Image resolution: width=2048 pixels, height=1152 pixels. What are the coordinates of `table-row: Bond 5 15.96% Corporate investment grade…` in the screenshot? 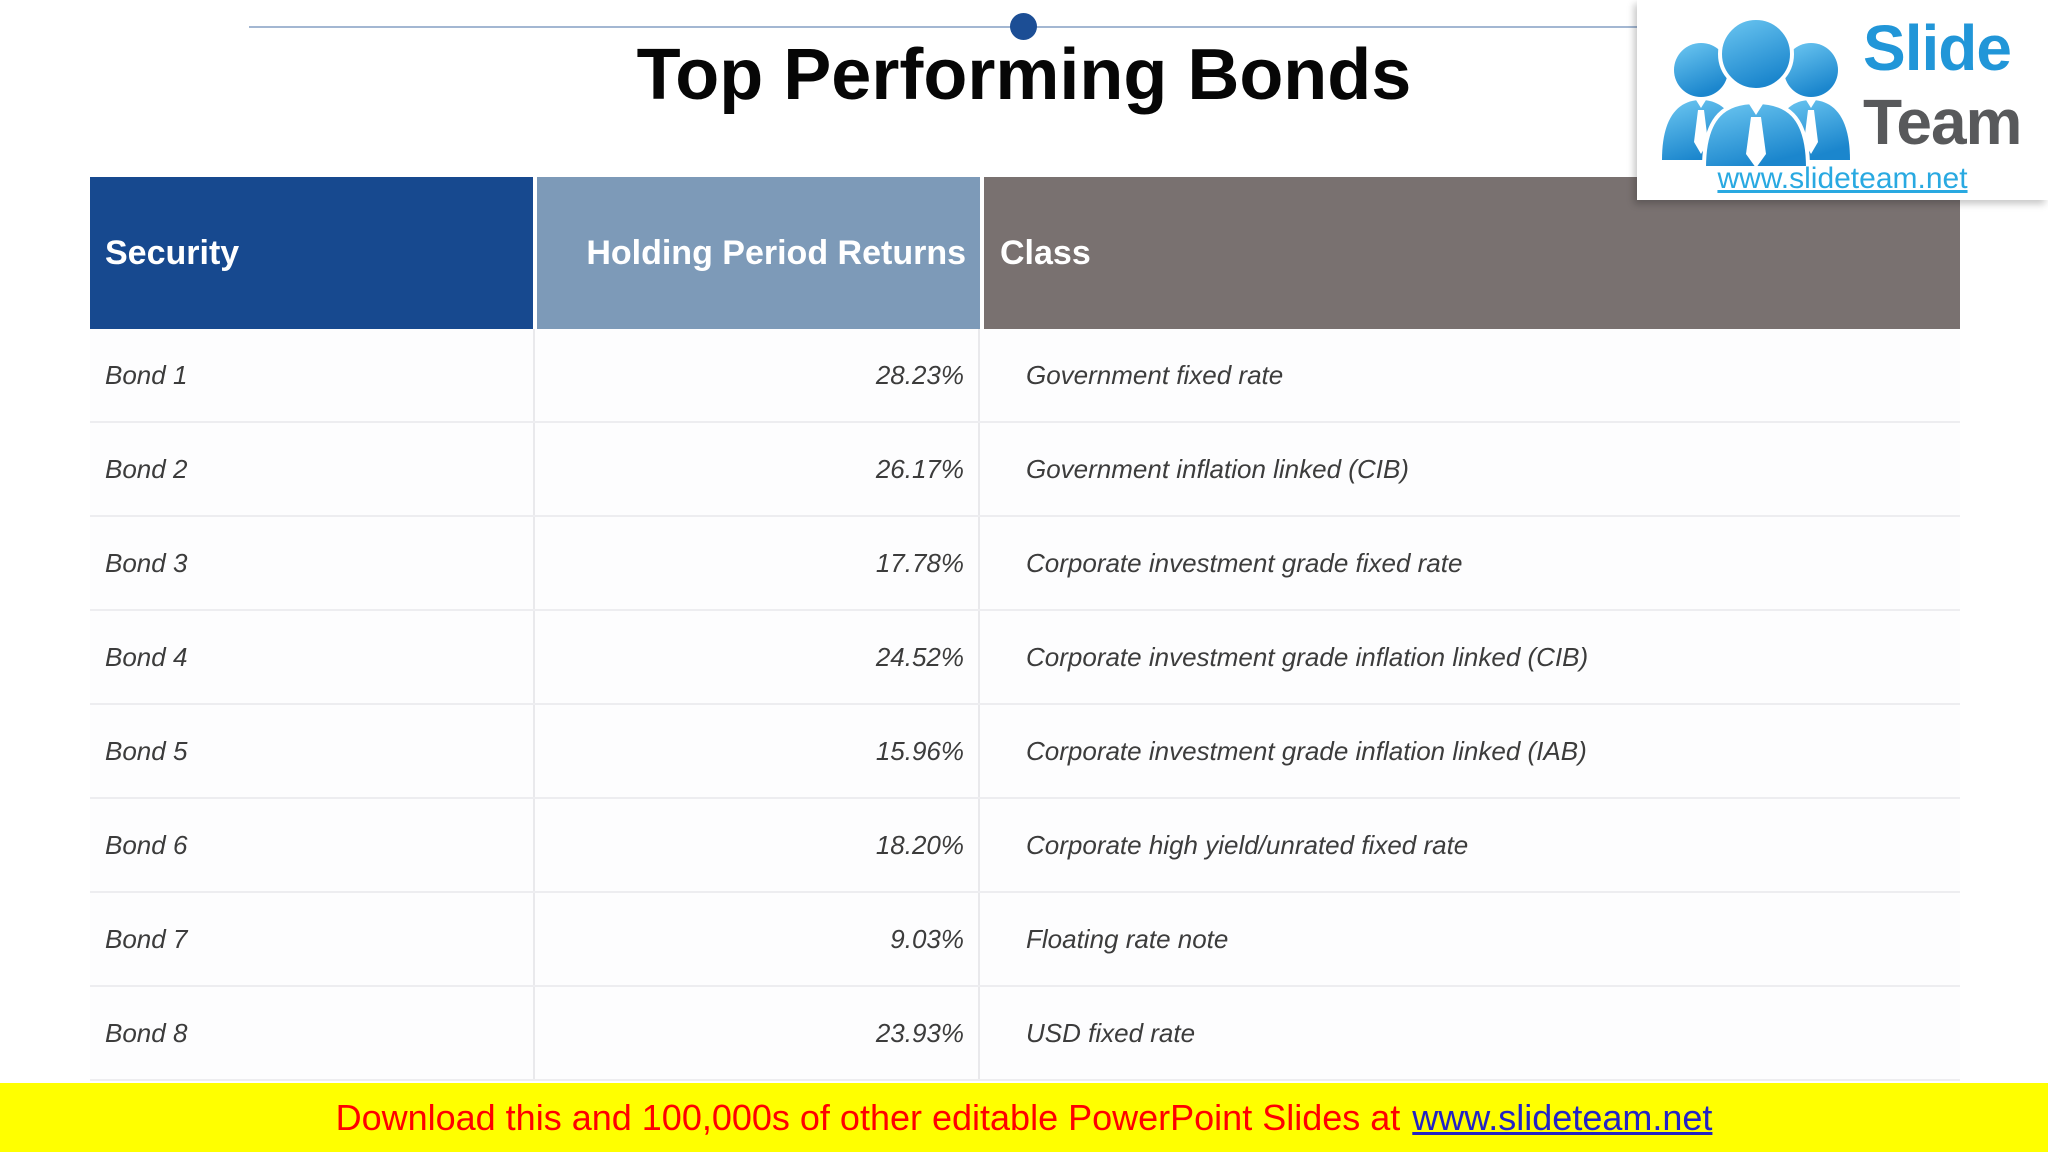 It's located at (1025, 752).